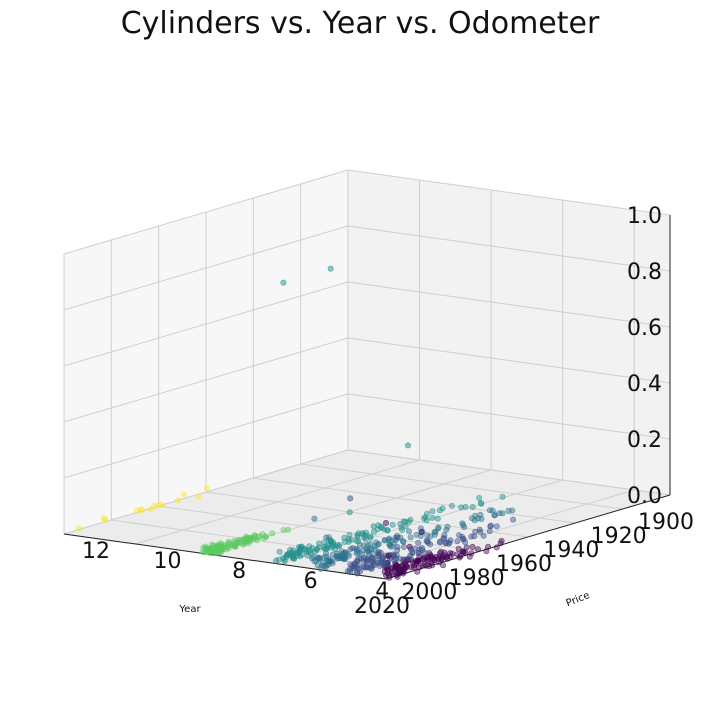 This screenshot has width=720, height=720. I want to click on y-tick-label: 6, so click(311, 581).